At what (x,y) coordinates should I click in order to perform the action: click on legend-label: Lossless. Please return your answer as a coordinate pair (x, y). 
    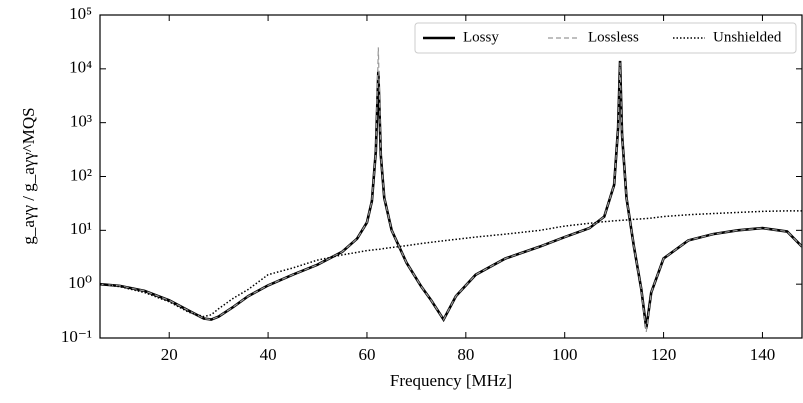
    Looking at the image, I should click on (613, 37).